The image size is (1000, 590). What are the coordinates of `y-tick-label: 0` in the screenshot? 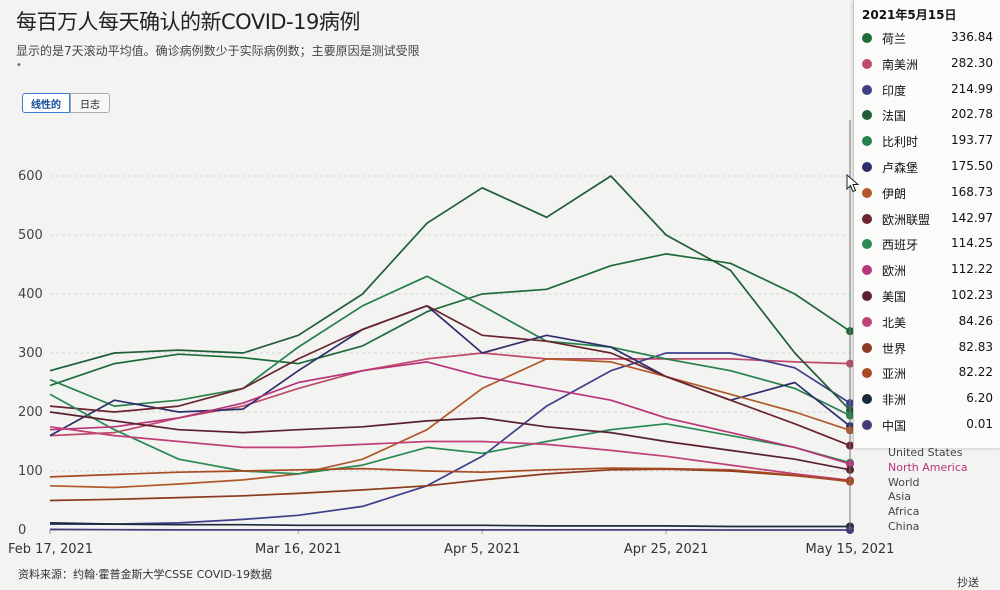 It's located at (22, 530).